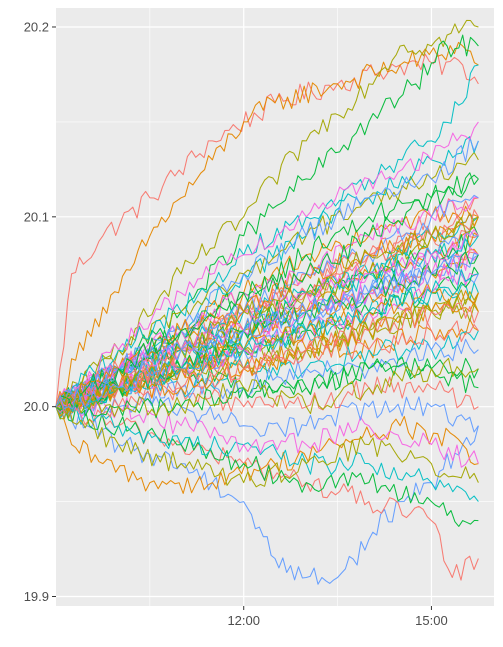 The height and width of the screenshot is (647, 503). Describe the element at coordinates (431, 620) in the screenshot. I see `x-tick-label: 15:00` at that location.